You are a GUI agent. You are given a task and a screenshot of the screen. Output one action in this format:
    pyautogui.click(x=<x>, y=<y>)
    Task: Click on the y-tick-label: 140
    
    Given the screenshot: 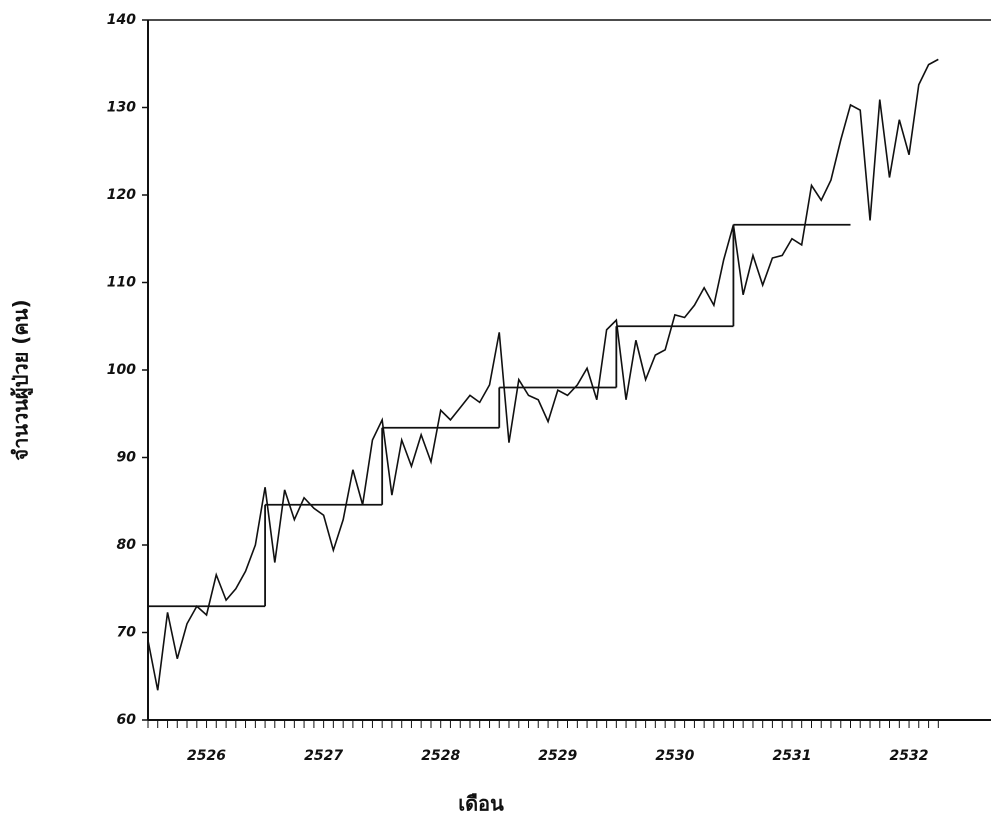 What is the action you would take?
    pyautogui.click(x=121, y=20)
    